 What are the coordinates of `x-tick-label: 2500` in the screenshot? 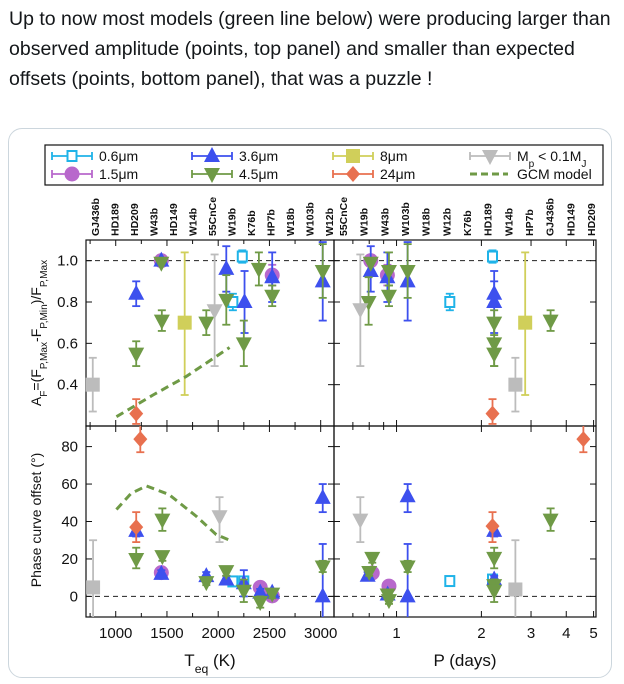 It's located at (269, 633).